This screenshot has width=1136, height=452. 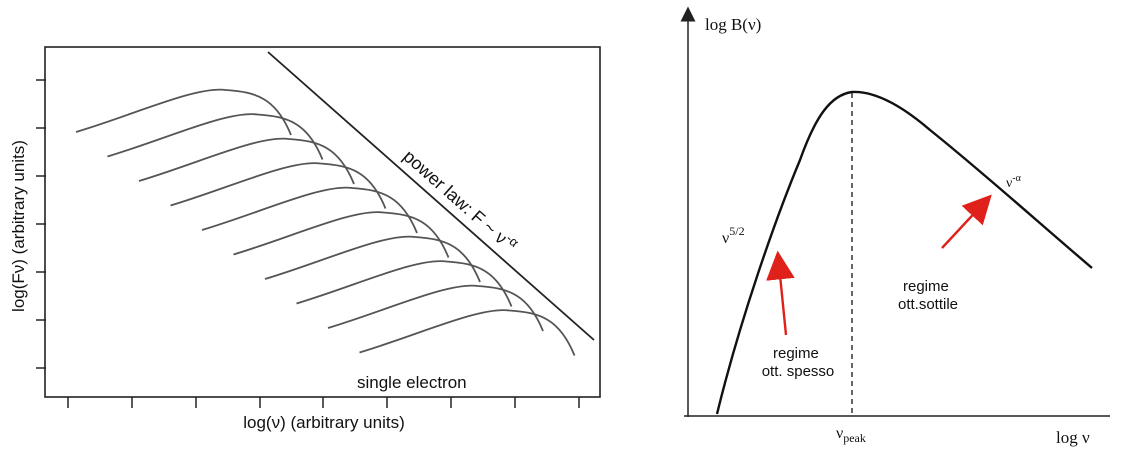 What do you see at coordinates (1014, 182) in the screenshot?
I see `slope-thin-label: ν-α` at bounding box center [1014, 182].